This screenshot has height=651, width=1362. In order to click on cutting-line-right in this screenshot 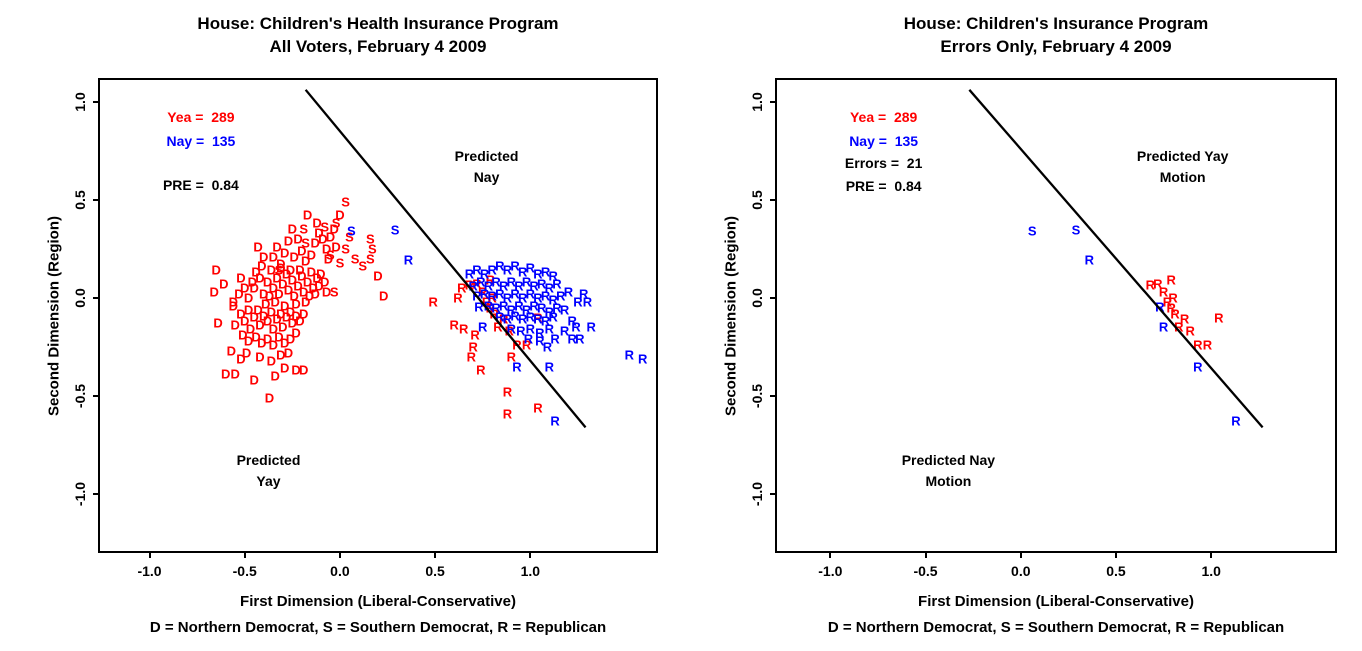, I will do `click(1115, 259)`.